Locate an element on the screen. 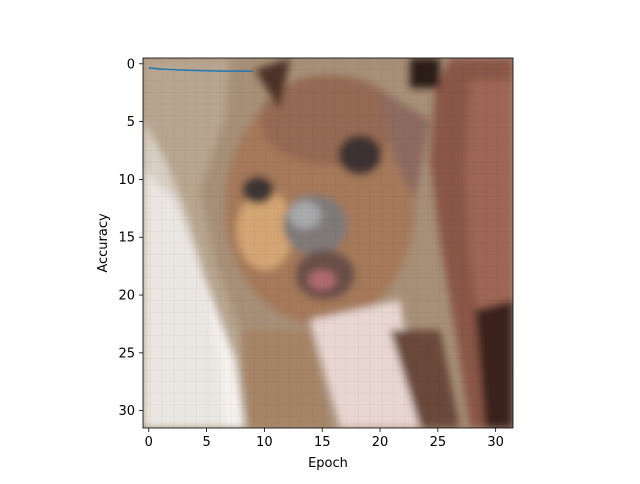 Image resolution: width=640 pixels, height=484 pixels. x-tick-label: 0 is located at coordinates (149, 442).